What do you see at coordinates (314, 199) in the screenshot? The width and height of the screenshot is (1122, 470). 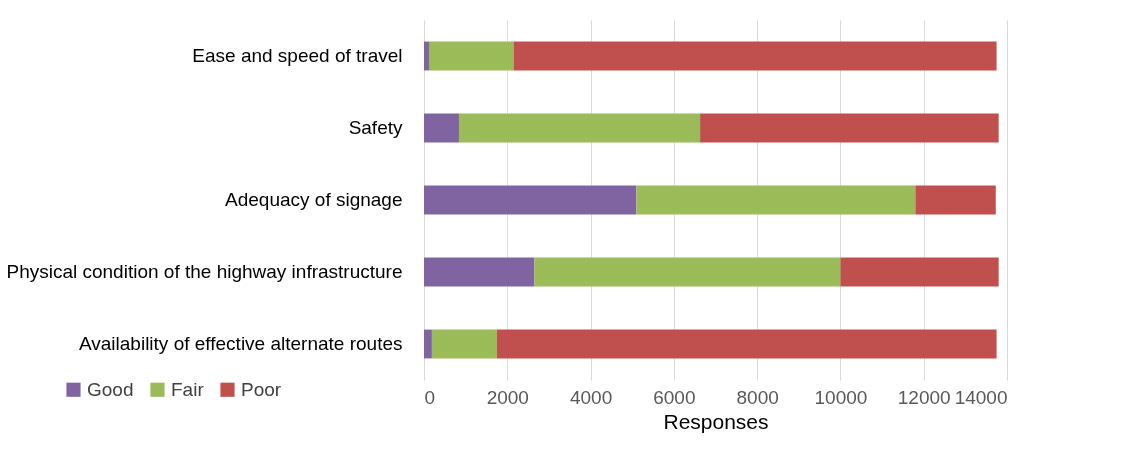 I see `y-tick-label: Adequacy of signage` at bounding box center [314, 199].